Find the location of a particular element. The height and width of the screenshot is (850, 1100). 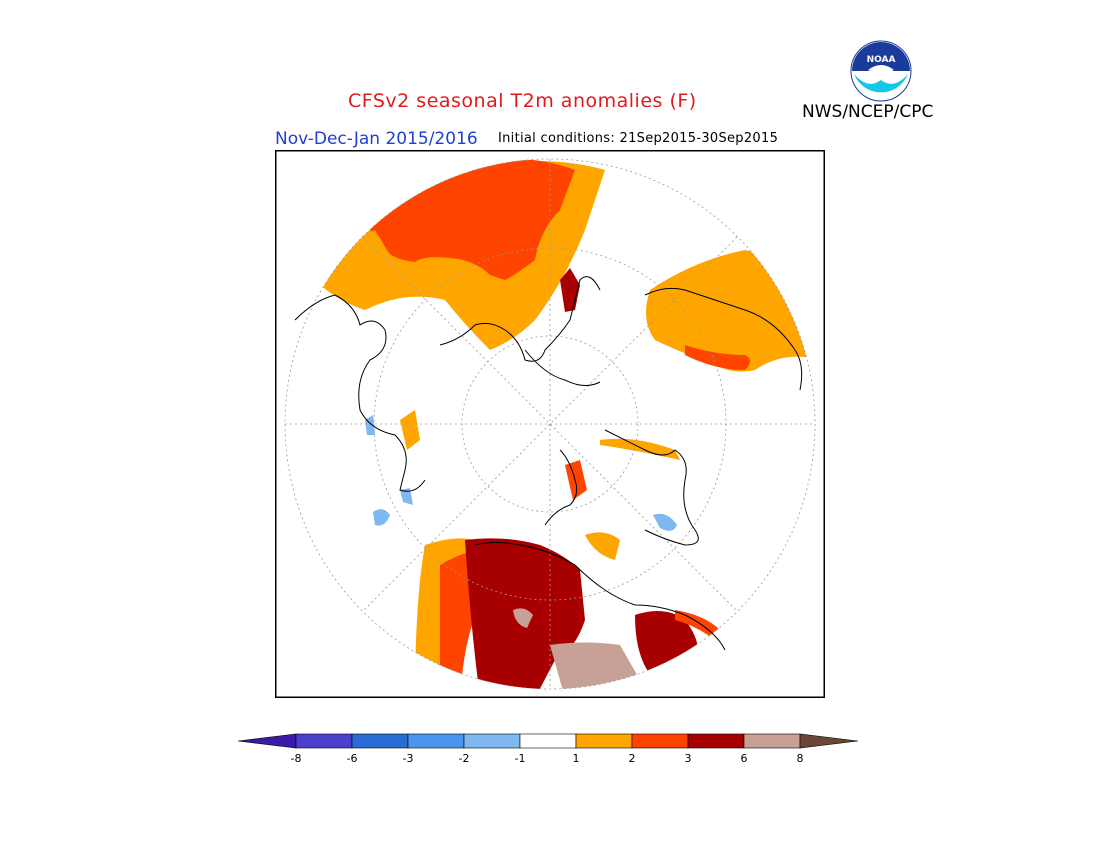

colorbar-tick-label: 1 is located at coordinates (576, 758).